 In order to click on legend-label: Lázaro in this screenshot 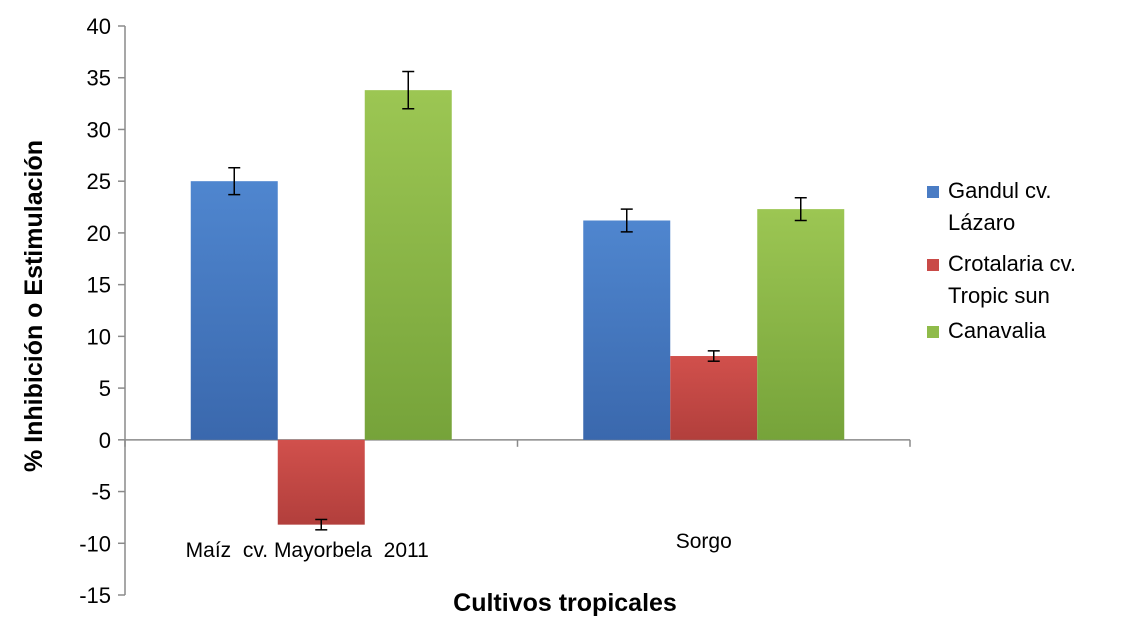, I will do `click(981, 222)`.